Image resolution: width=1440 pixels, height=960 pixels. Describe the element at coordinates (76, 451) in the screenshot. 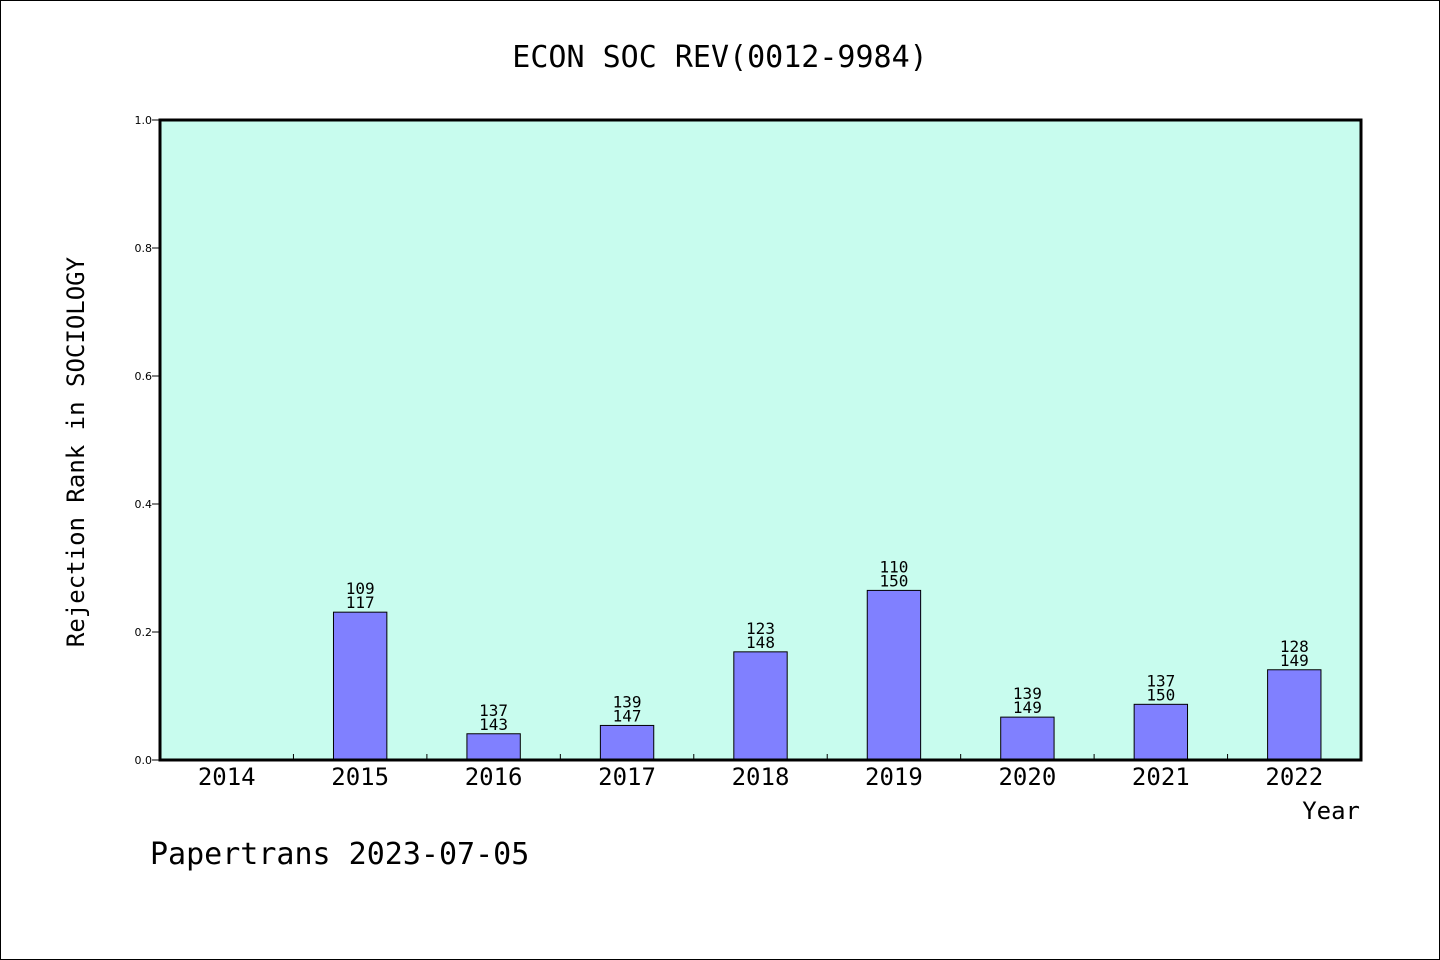

I see `y-axis-label: Rejection Rank in SOCIOLOGY` at that location.